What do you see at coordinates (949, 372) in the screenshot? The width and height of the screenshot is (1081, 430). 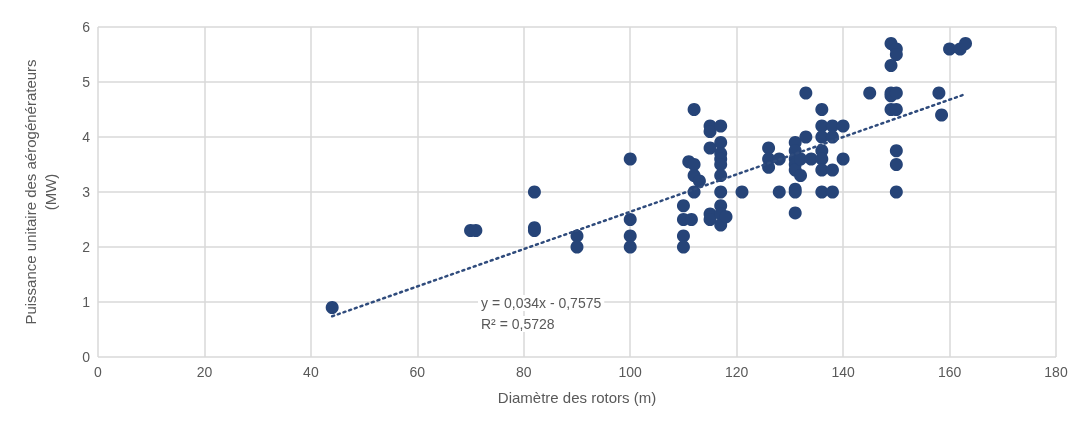 I see `x-tick-label: 160` at bounding box center [949, 372].